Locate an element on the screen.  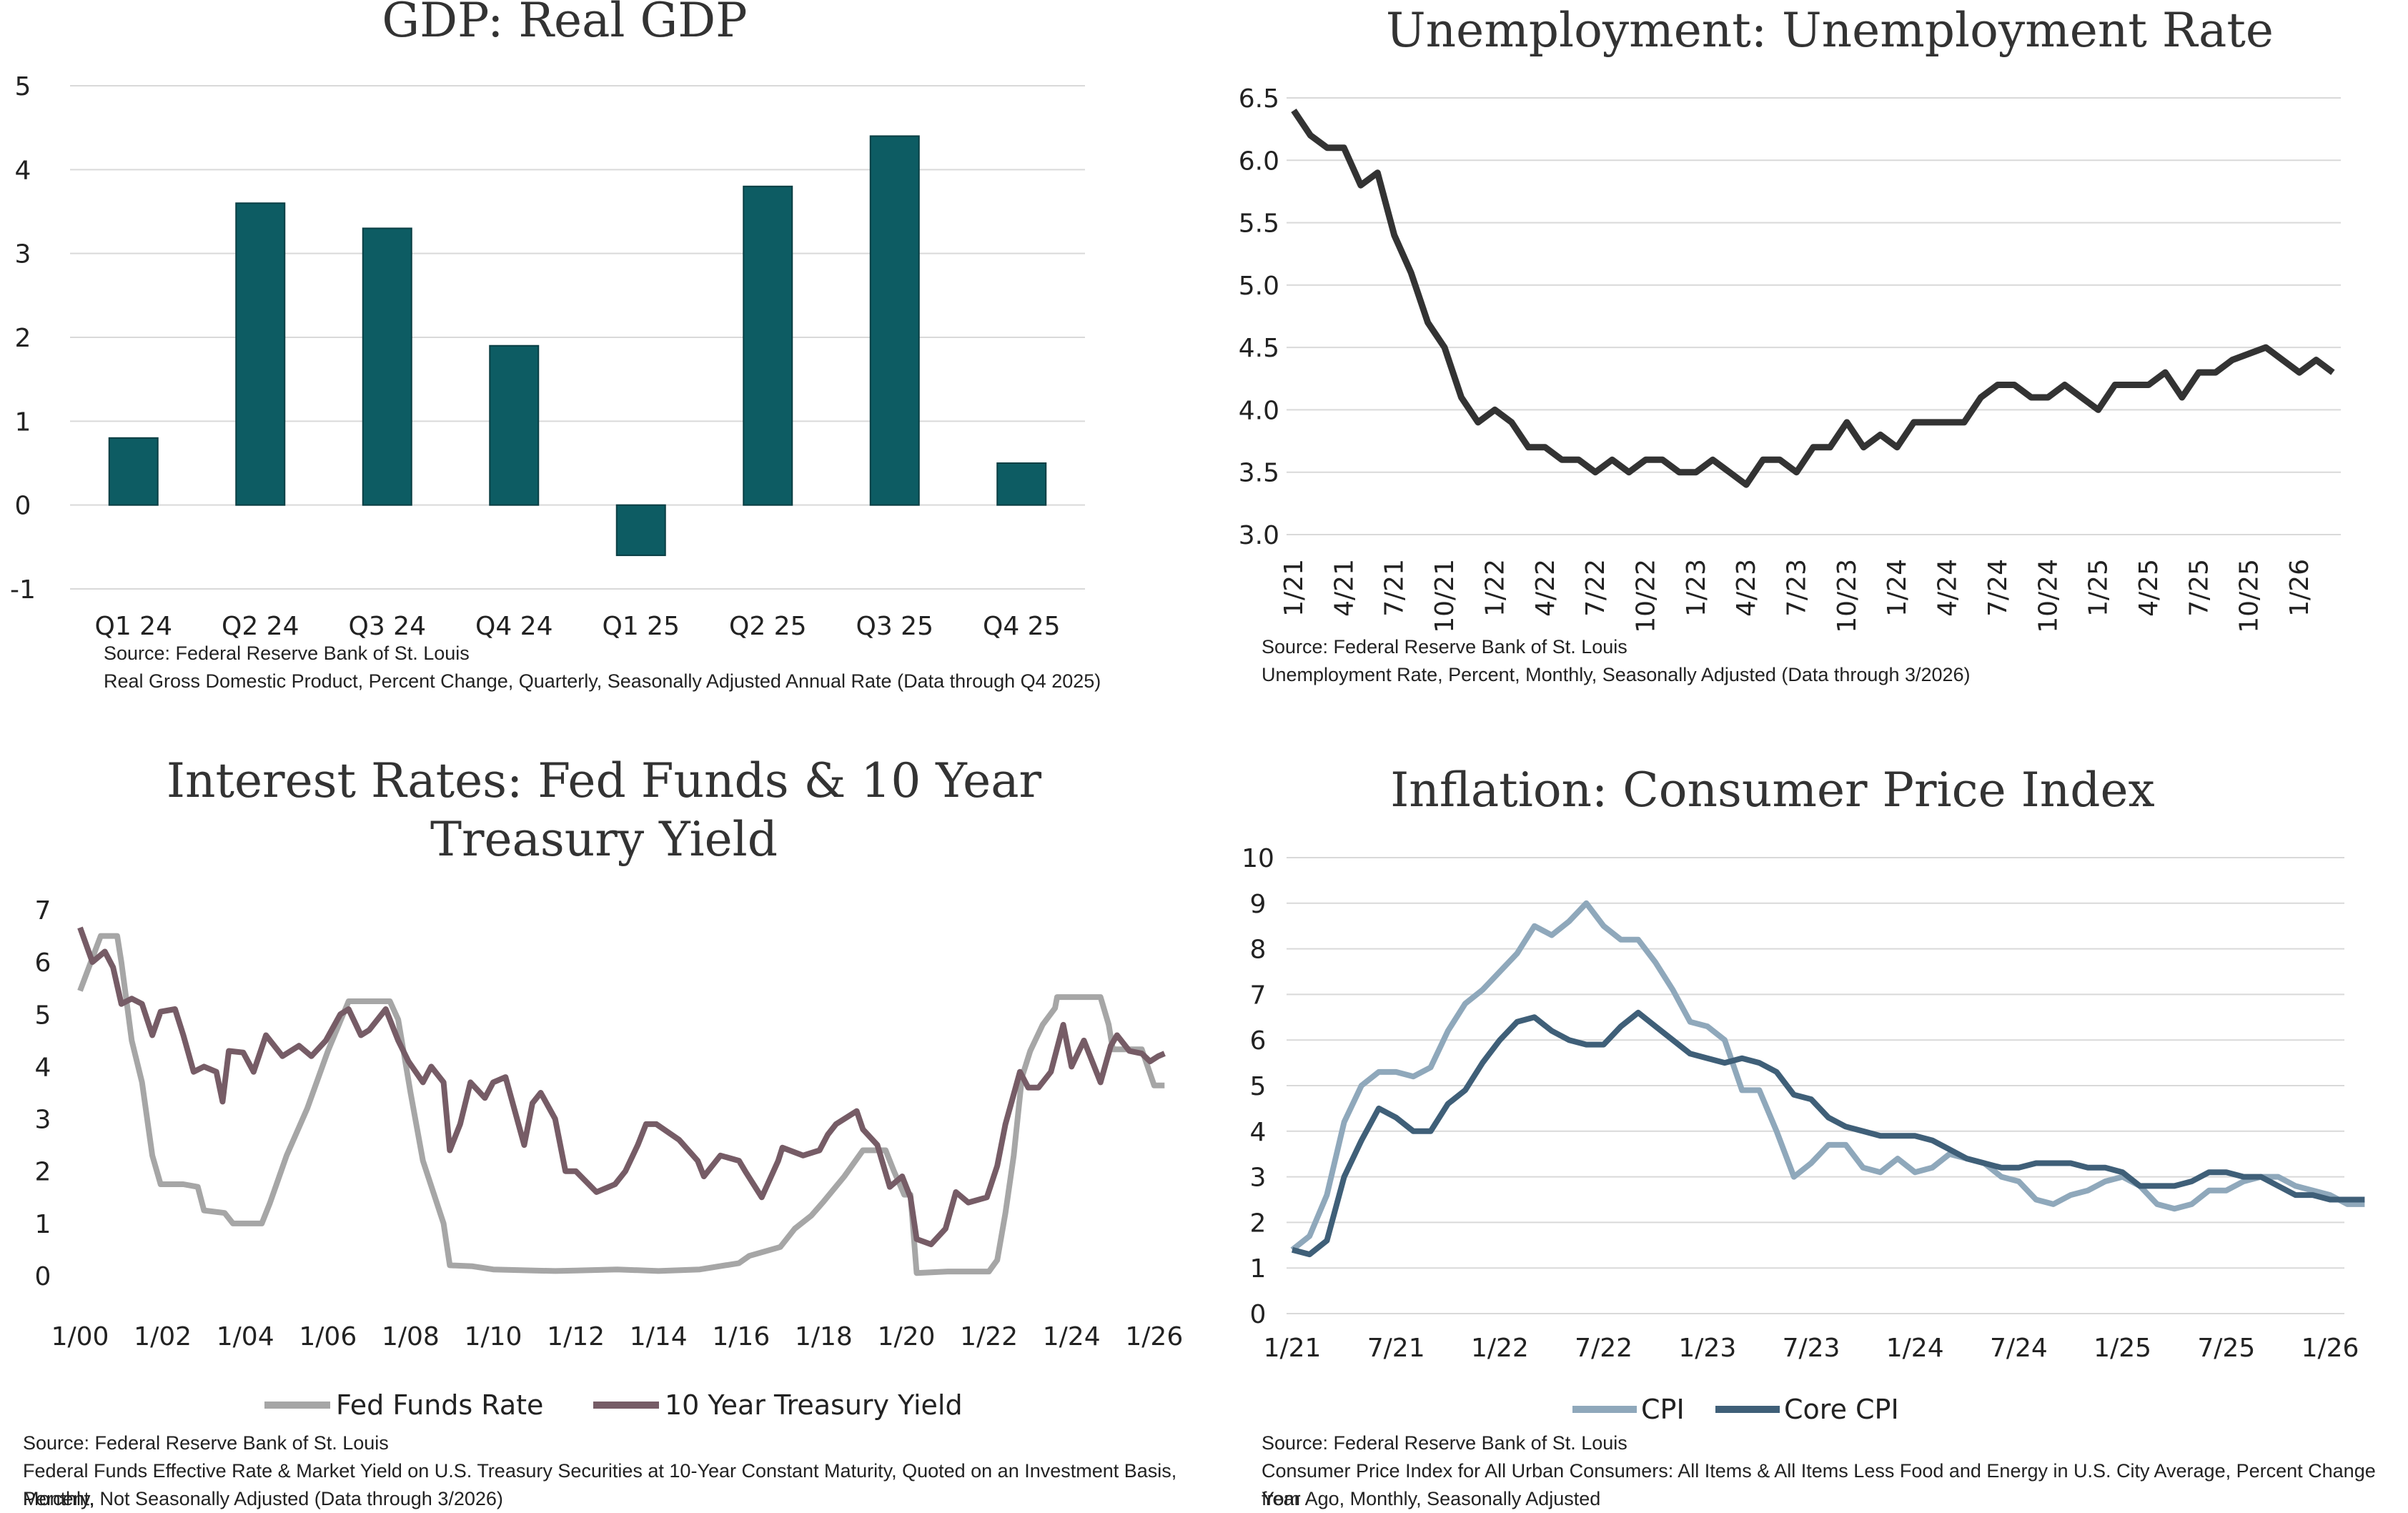
x-tick-label: 7/25 is located at coordinates (2226, 1348).